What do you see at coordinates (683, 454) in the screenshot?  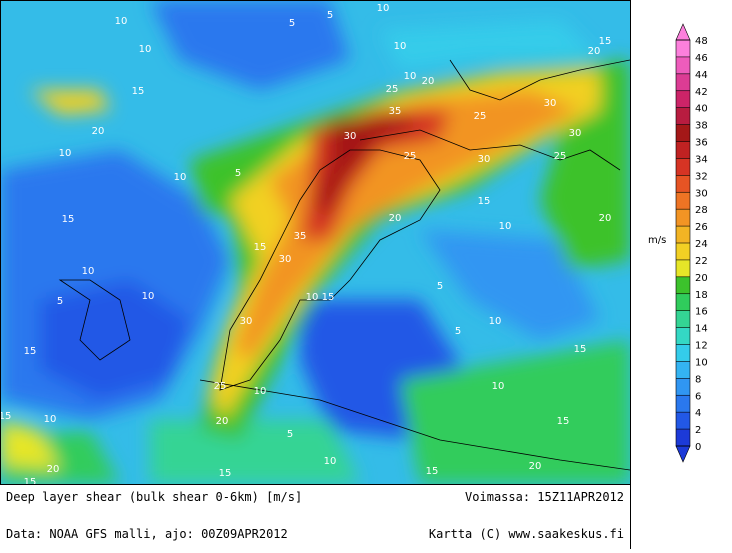 I see `colorbar-low-arrow` at bounding box center [683, 454].